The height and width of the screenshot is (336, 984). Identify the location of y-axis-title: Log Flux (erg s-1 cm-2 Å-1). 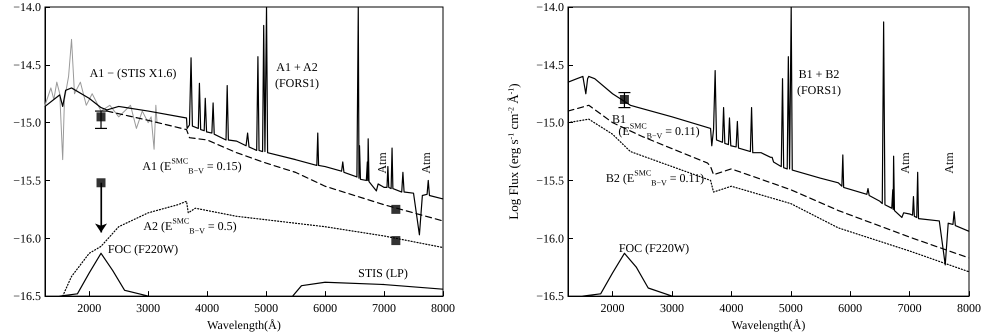
(513, 151).